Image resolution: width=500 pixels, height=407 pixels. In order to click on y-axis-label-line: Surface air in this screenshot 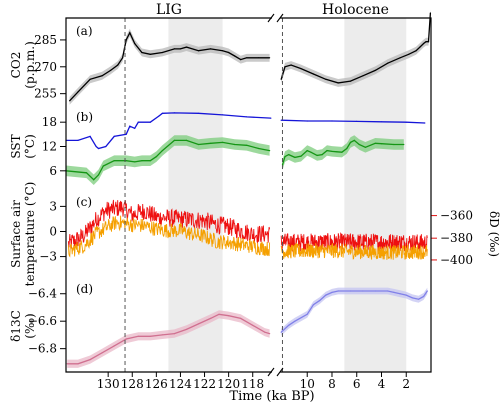, I will do `click(16, 234)`.